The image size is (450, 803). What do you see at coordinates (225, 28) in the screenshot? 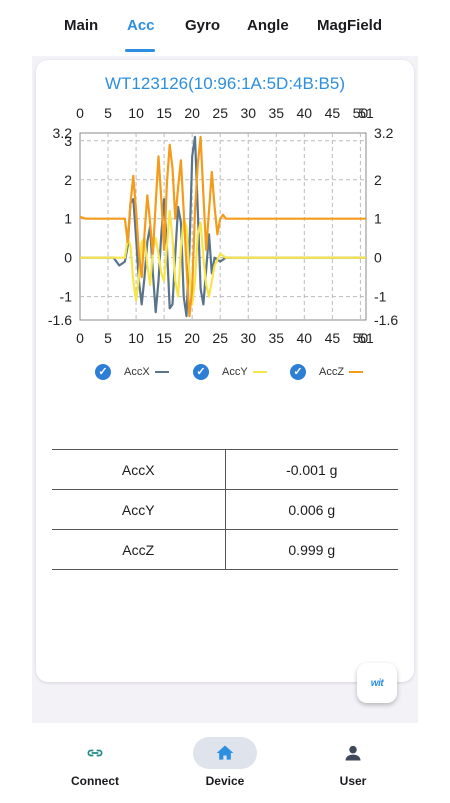
I see `top-tab-bar: Main Acc Gyro Angle MagField` at bounding box center [225, 28].